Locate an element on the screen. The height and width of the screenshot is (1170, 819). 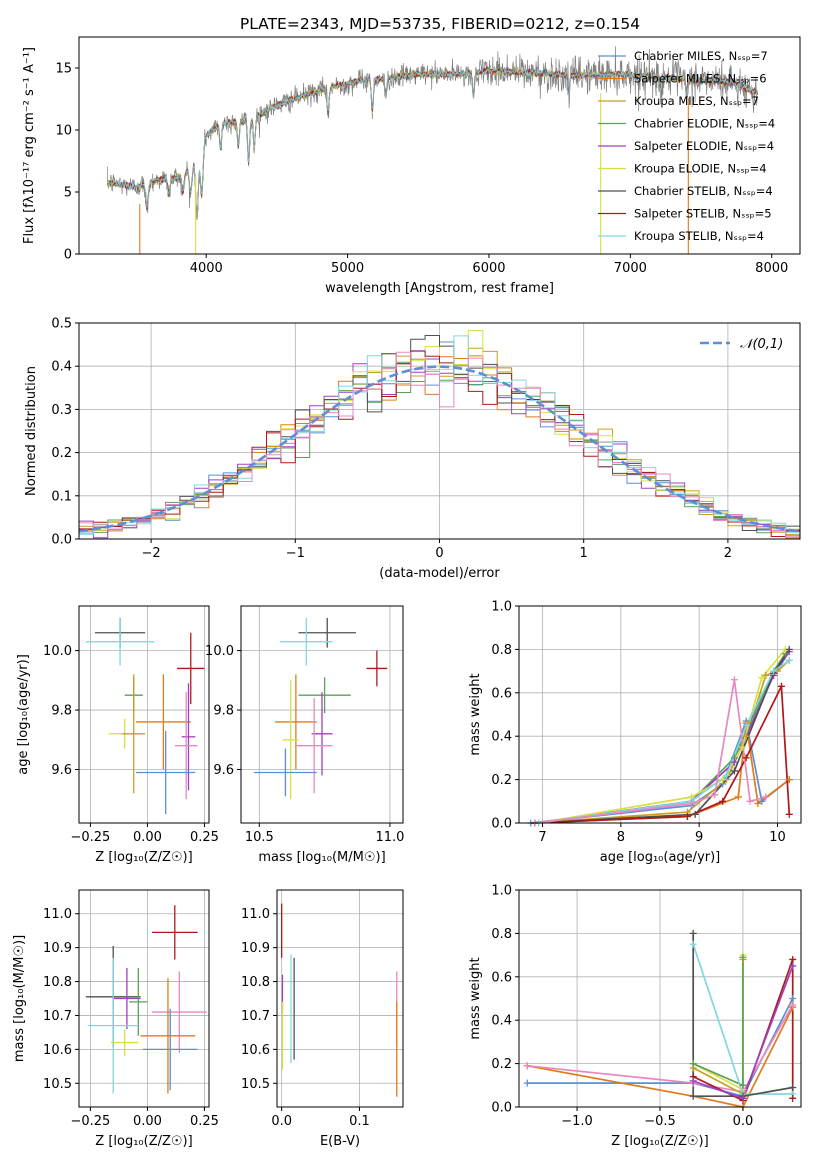
y-tick-label: 10.9 is located at coordinates (255, 948).